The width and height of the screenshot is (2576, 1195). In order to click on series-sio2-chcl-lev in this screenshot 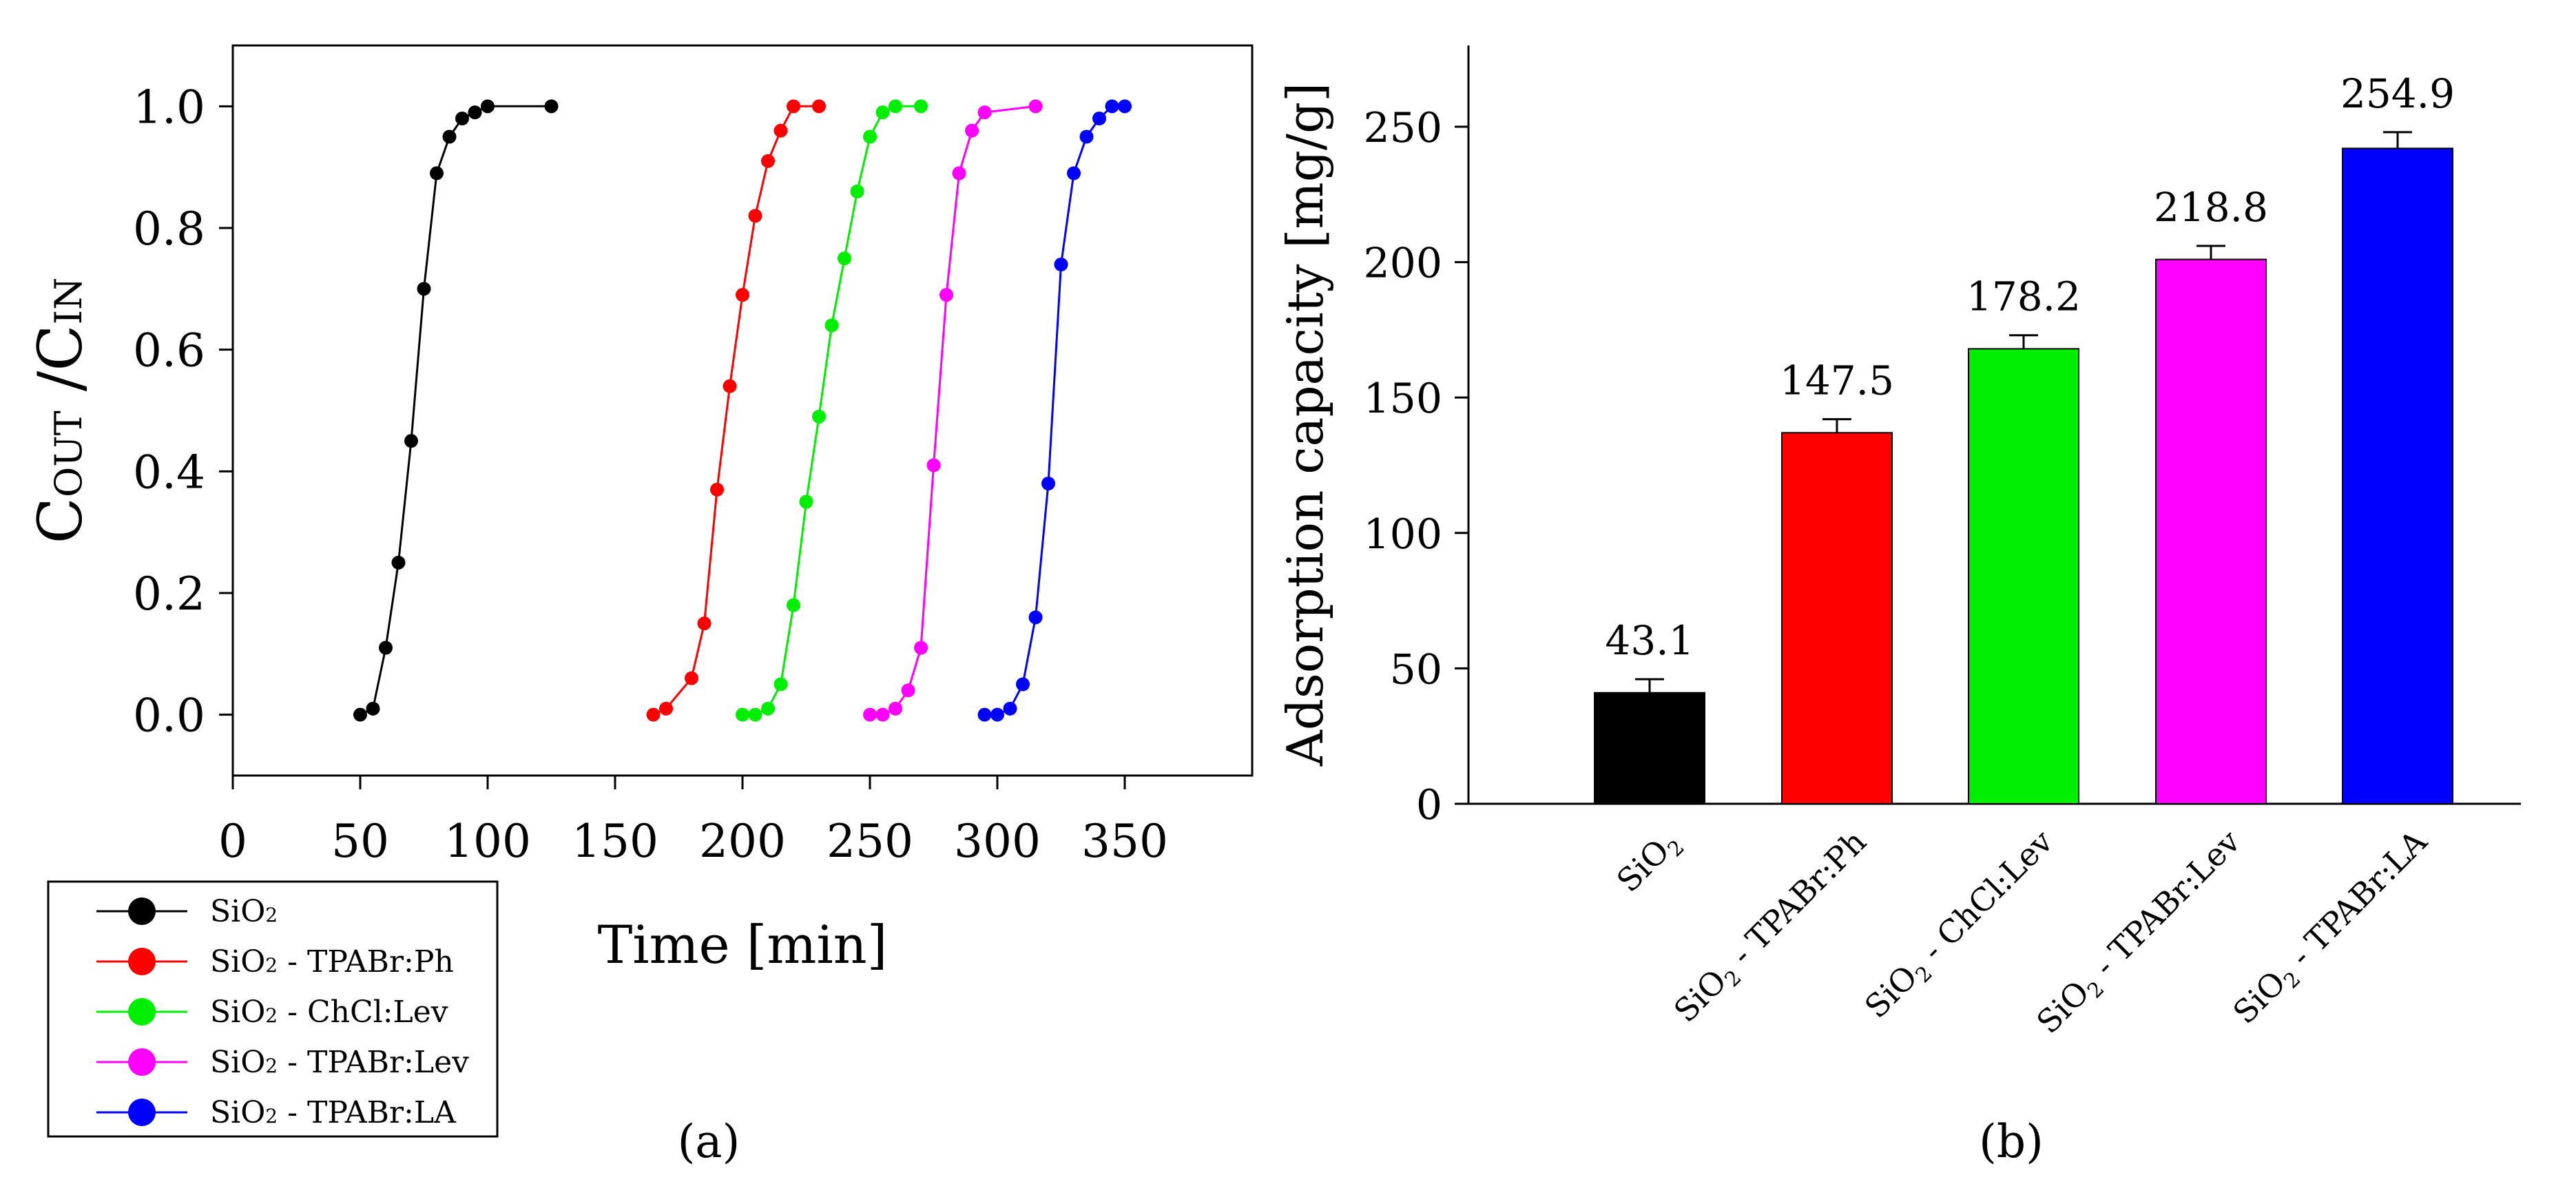, I will do `click(832, 410)`.